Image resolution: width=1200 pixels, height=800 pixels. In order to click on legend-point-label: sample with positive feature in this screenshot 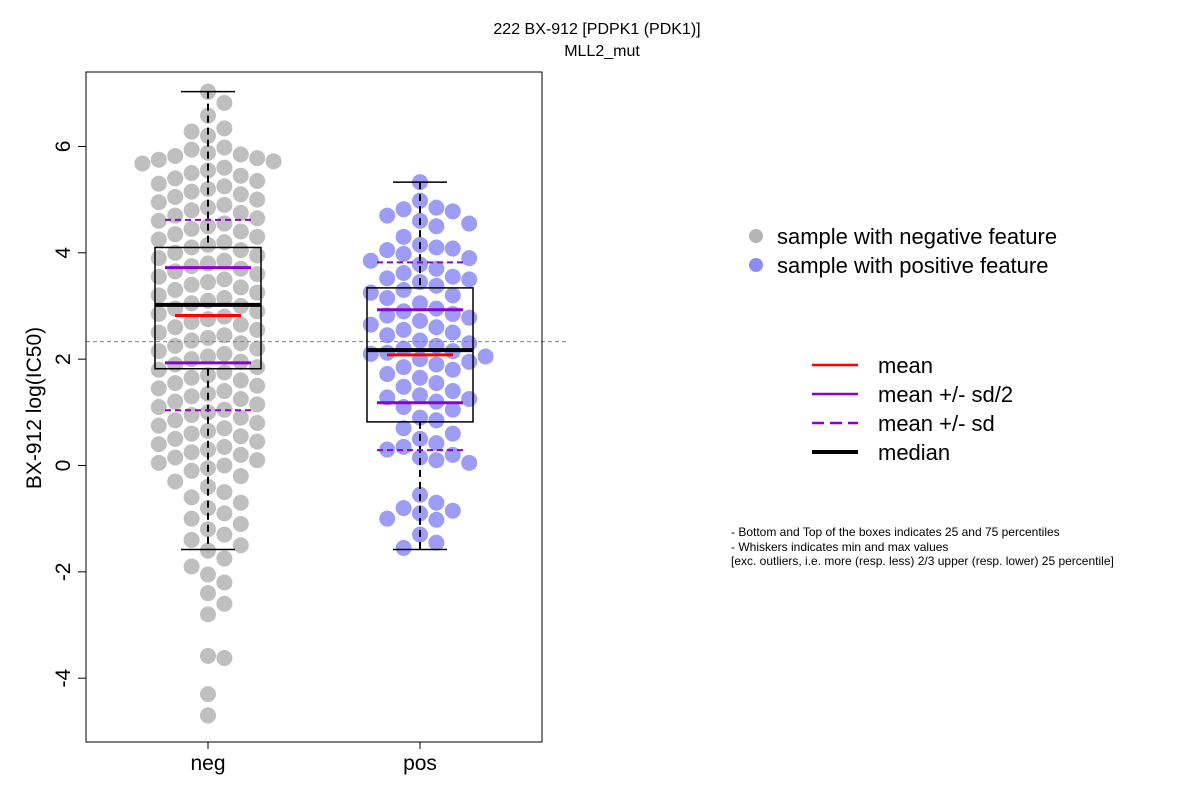, I will do `click(912, 265)`.